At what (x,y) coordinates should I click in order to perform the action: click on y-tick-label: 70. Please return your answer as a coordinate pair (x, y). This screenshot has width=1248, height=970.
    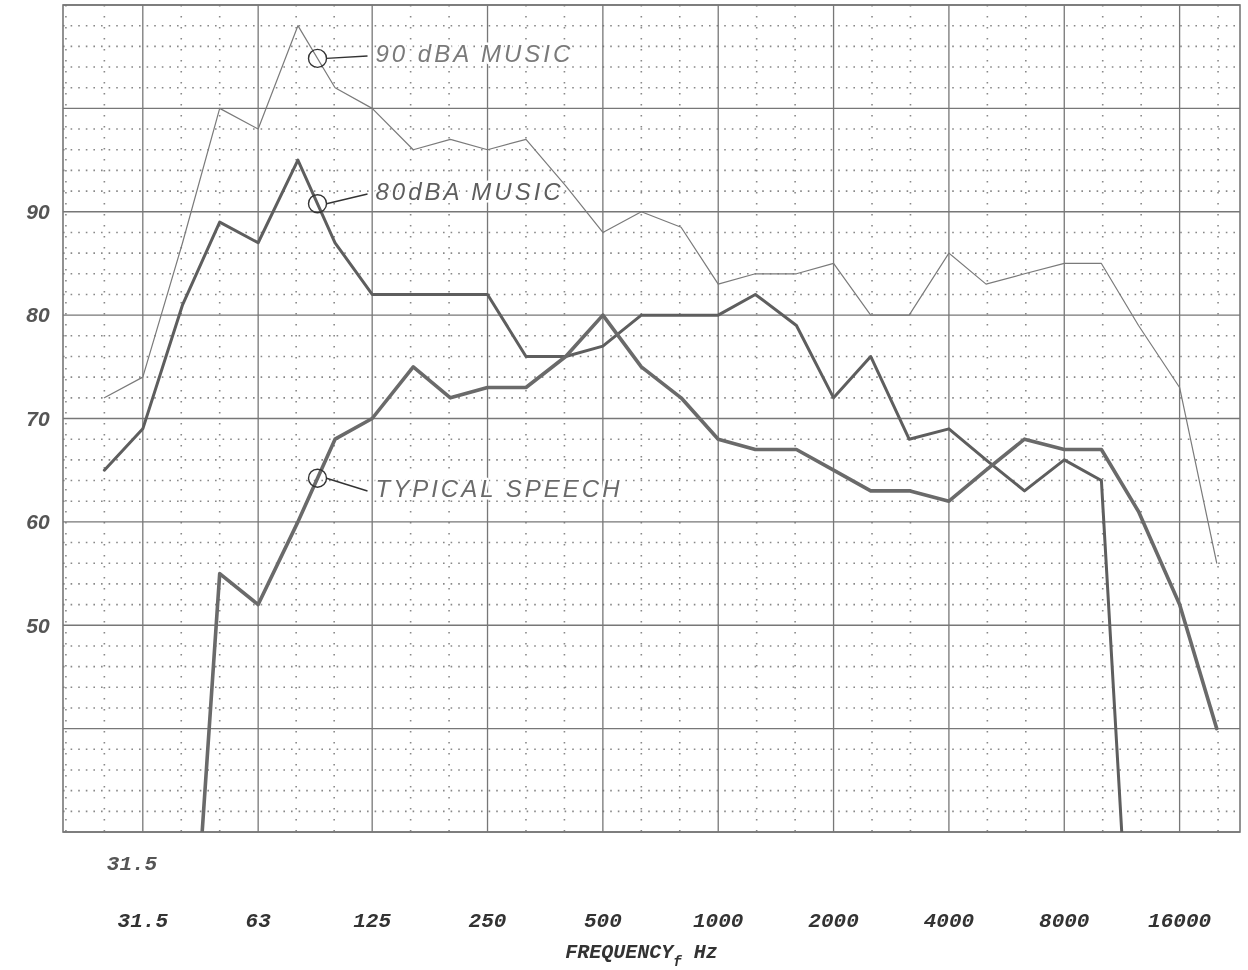
    Looking at the image, I should click on (38, 418).